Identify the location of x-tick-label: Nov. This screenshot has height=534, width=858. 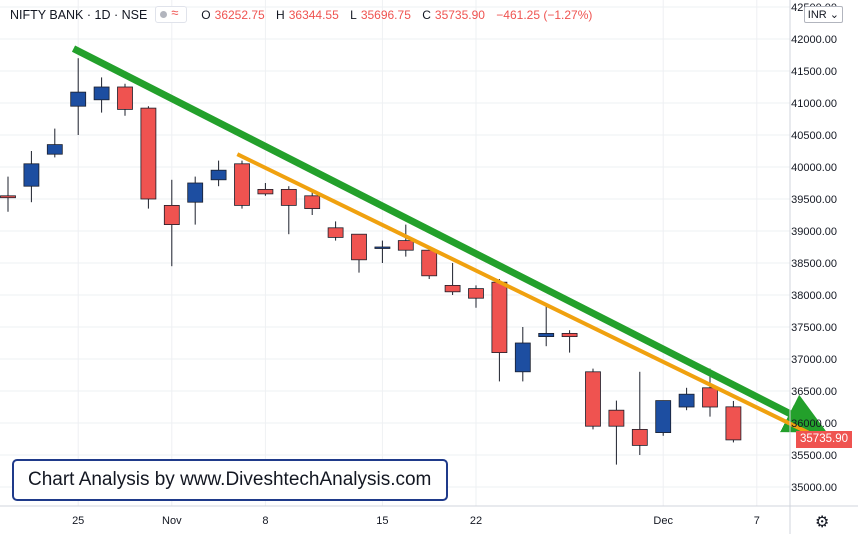
(172, 521).